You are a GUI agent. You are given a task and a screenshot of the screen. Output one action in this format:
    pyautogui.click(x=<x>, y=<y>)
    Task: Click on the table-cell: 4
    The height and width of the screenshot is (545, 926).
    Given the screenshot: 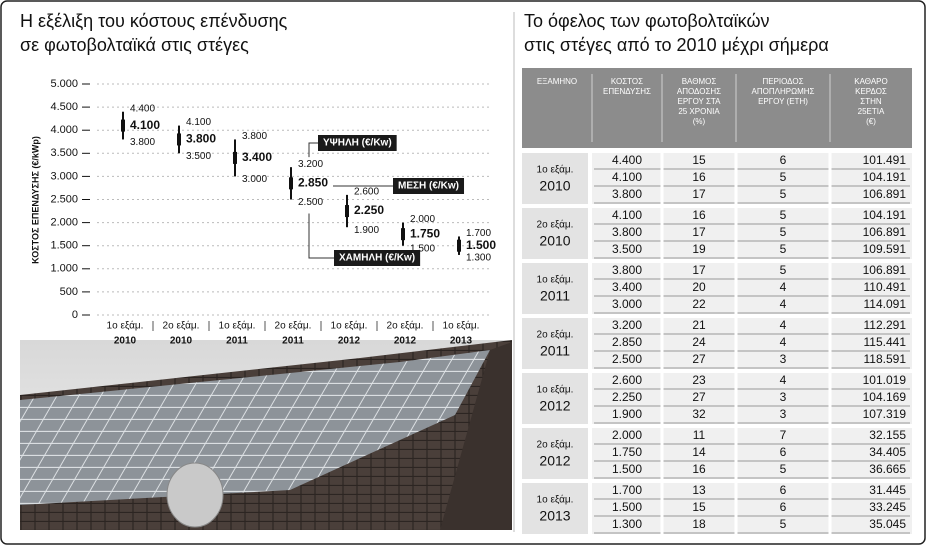 What is the action you would take?
    pyautogui.click(x=783, y=380)
    